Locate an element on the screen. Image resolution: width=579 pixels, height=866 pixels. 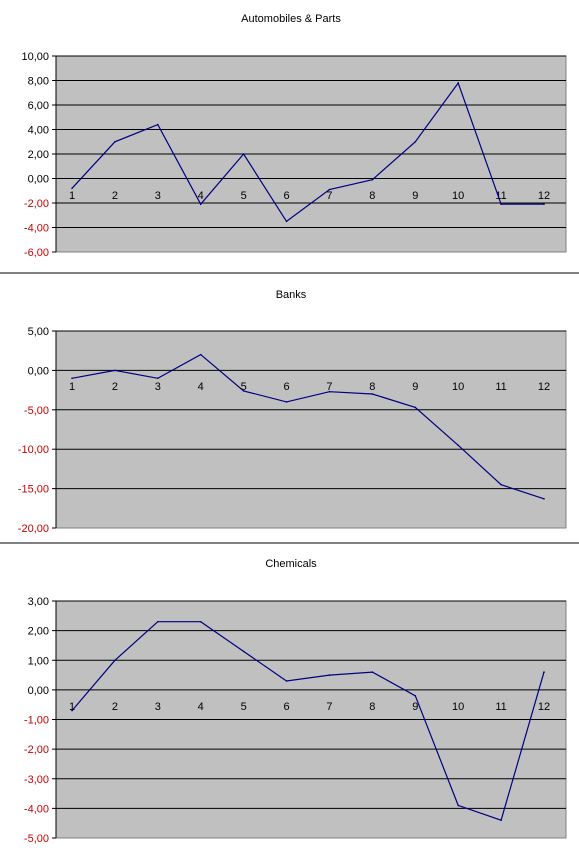
y-tick-label: -6,00 is located at coordinates (36, 253).